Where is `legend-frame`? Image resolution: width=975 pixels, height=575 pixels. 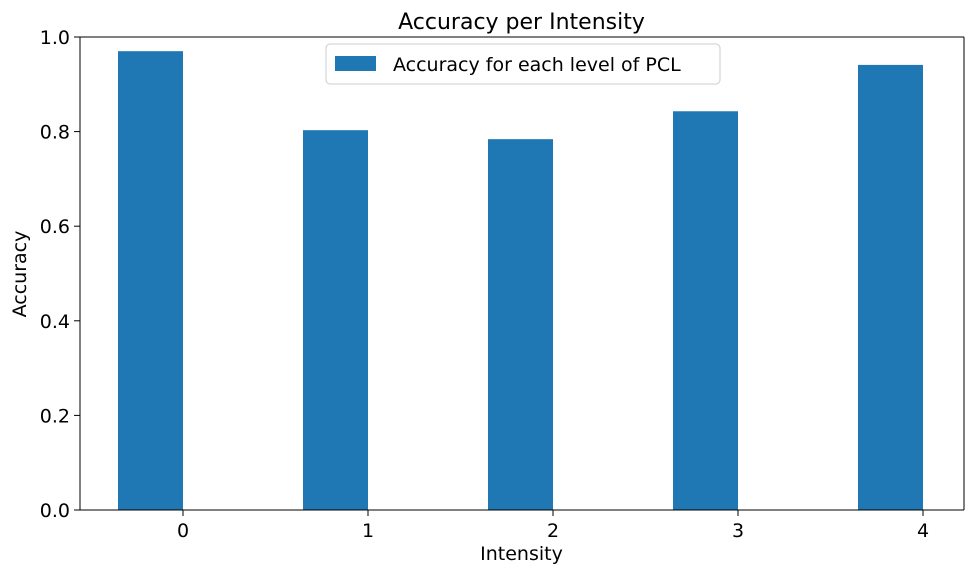
legend-frame is located at coordinates (523, 64).